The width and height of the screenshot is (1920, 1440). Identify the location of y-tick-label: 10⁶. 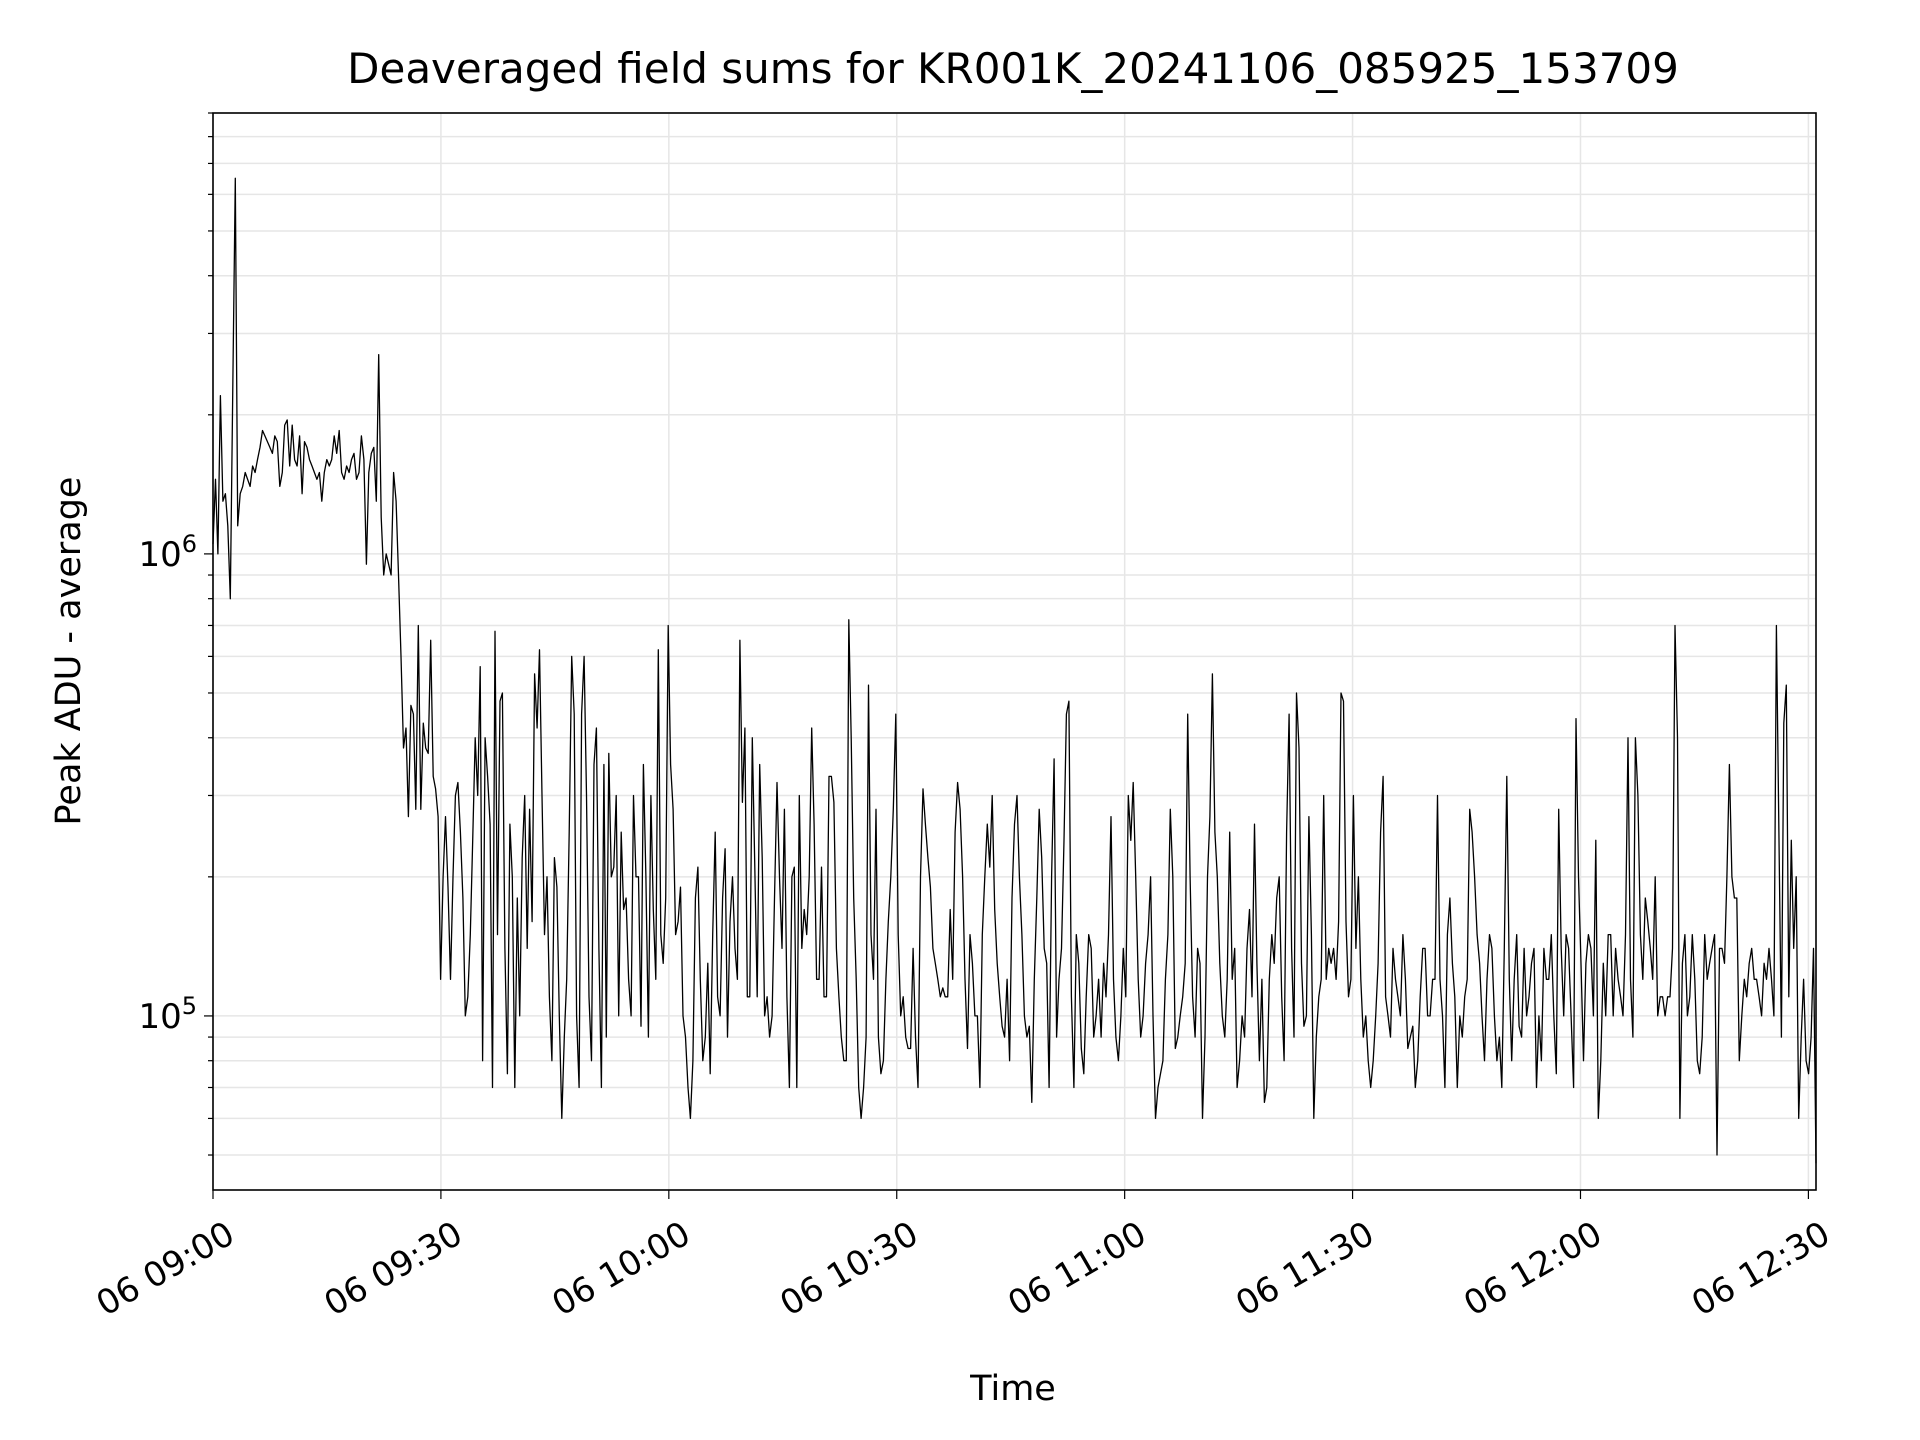
(167, 552).